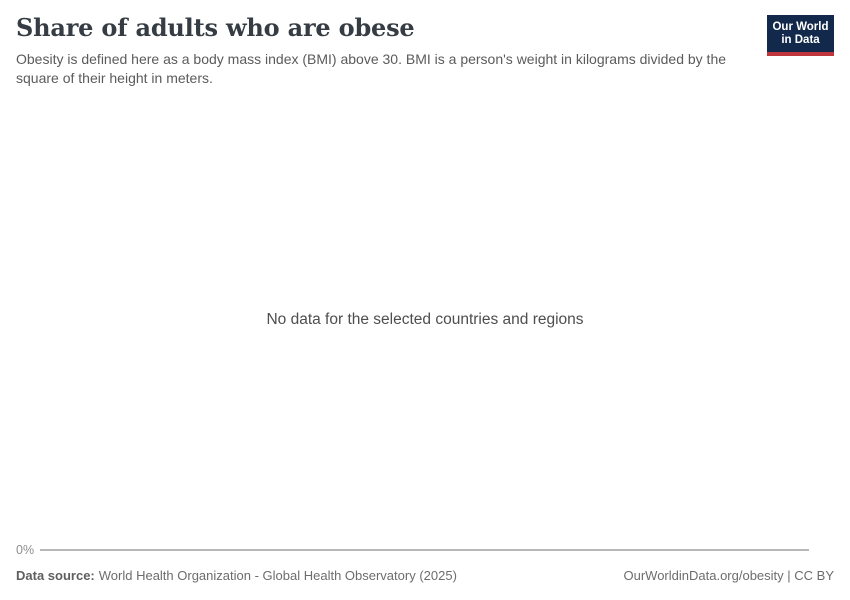  Describe the element at coordinates (25, 550) in the screenshot. I see `y-axis-tick-label: 0%` at that location.